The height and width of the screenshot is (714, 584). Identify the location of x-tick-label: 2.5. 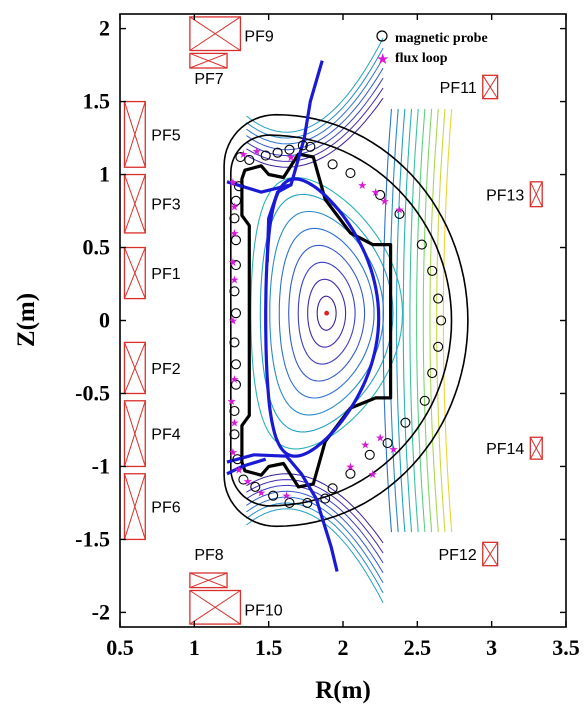
(418, 647).